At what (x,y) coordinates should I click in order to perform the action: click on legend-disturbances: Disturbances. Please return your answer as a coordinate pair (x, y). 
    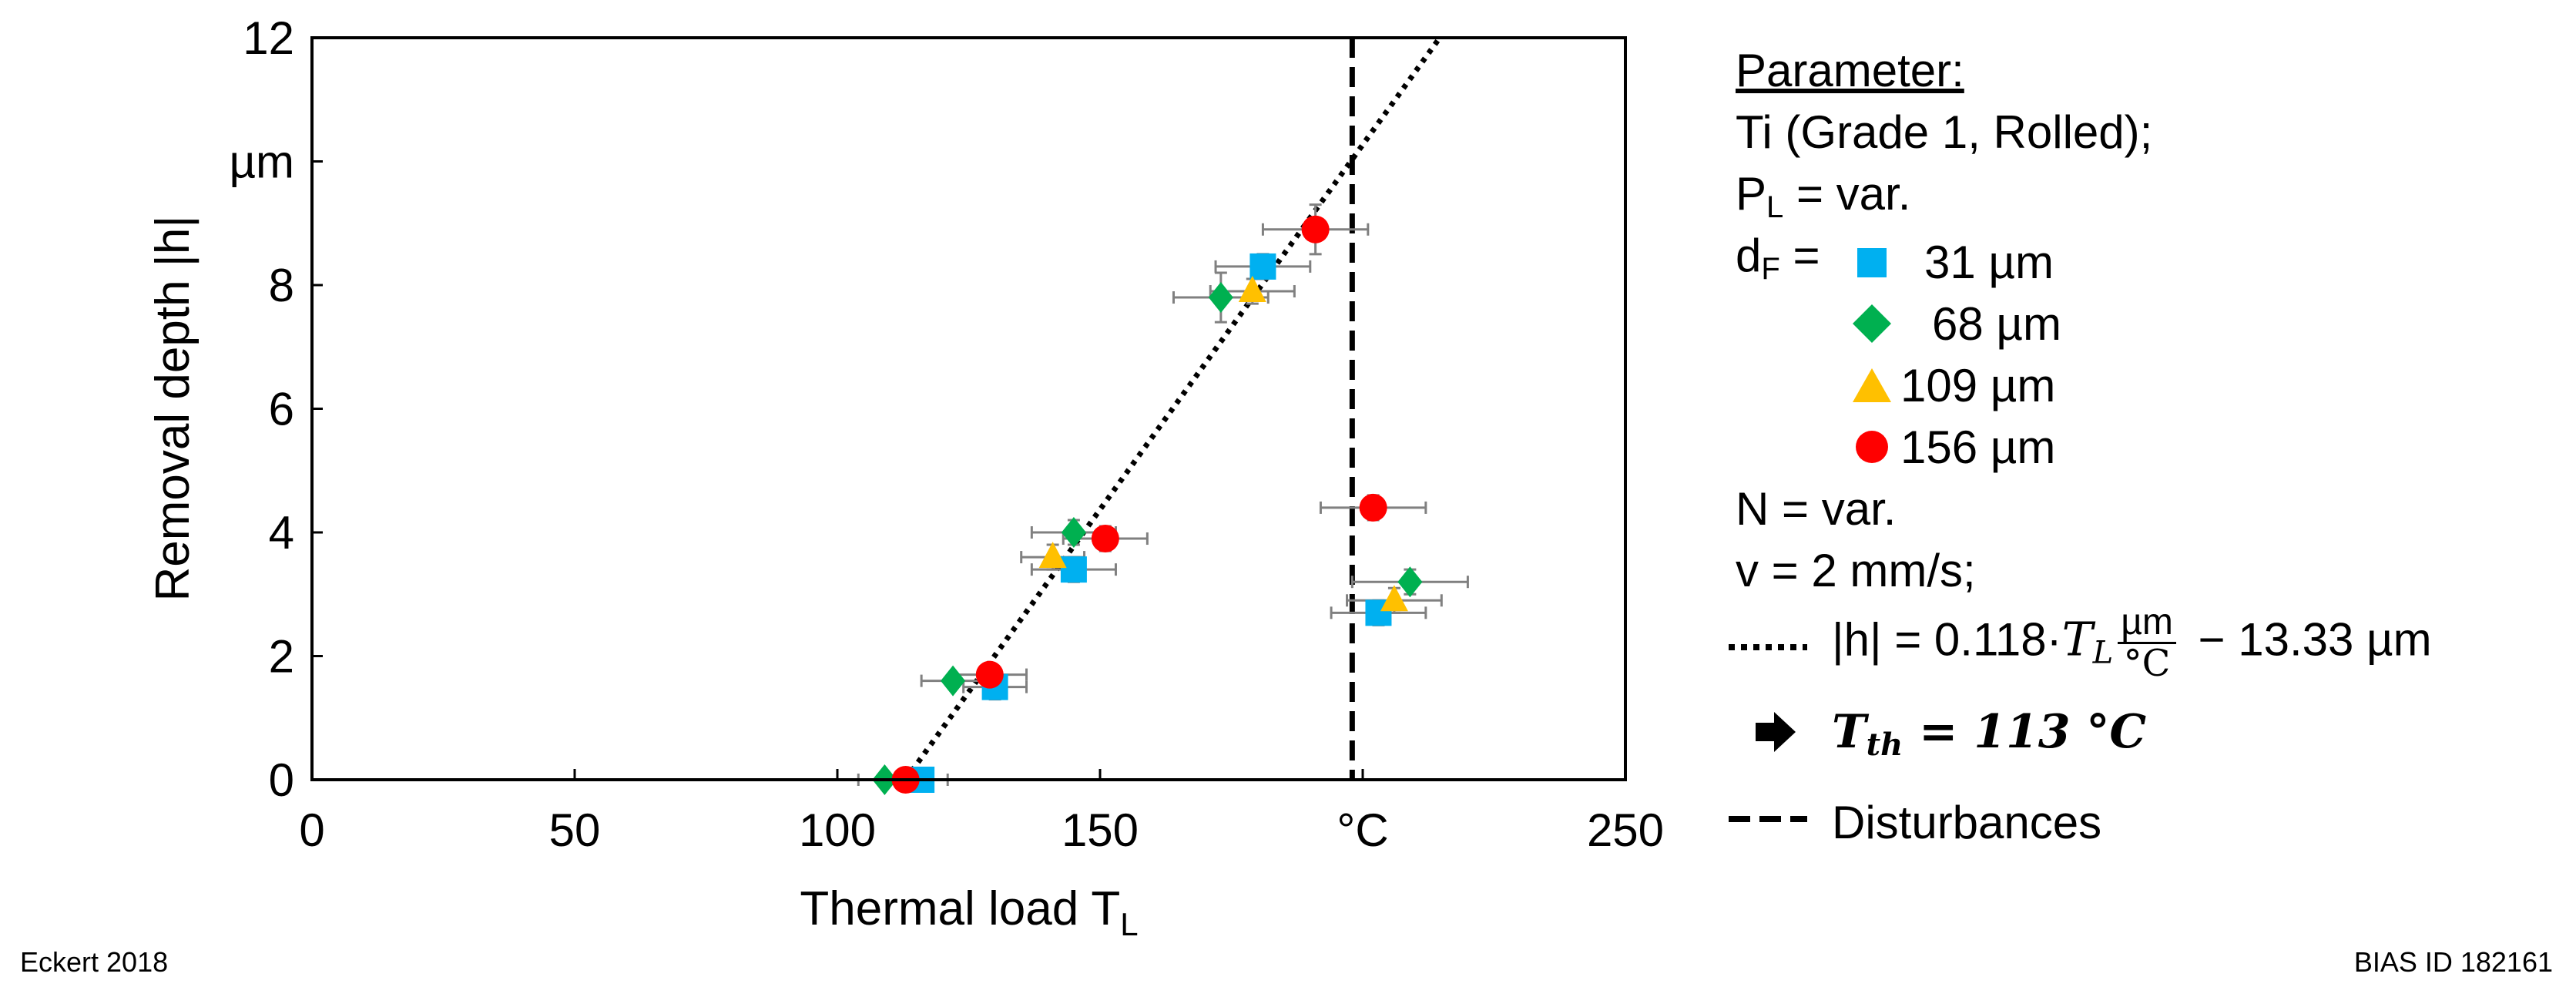
    Looking at the image, I should click on (1967, 822).